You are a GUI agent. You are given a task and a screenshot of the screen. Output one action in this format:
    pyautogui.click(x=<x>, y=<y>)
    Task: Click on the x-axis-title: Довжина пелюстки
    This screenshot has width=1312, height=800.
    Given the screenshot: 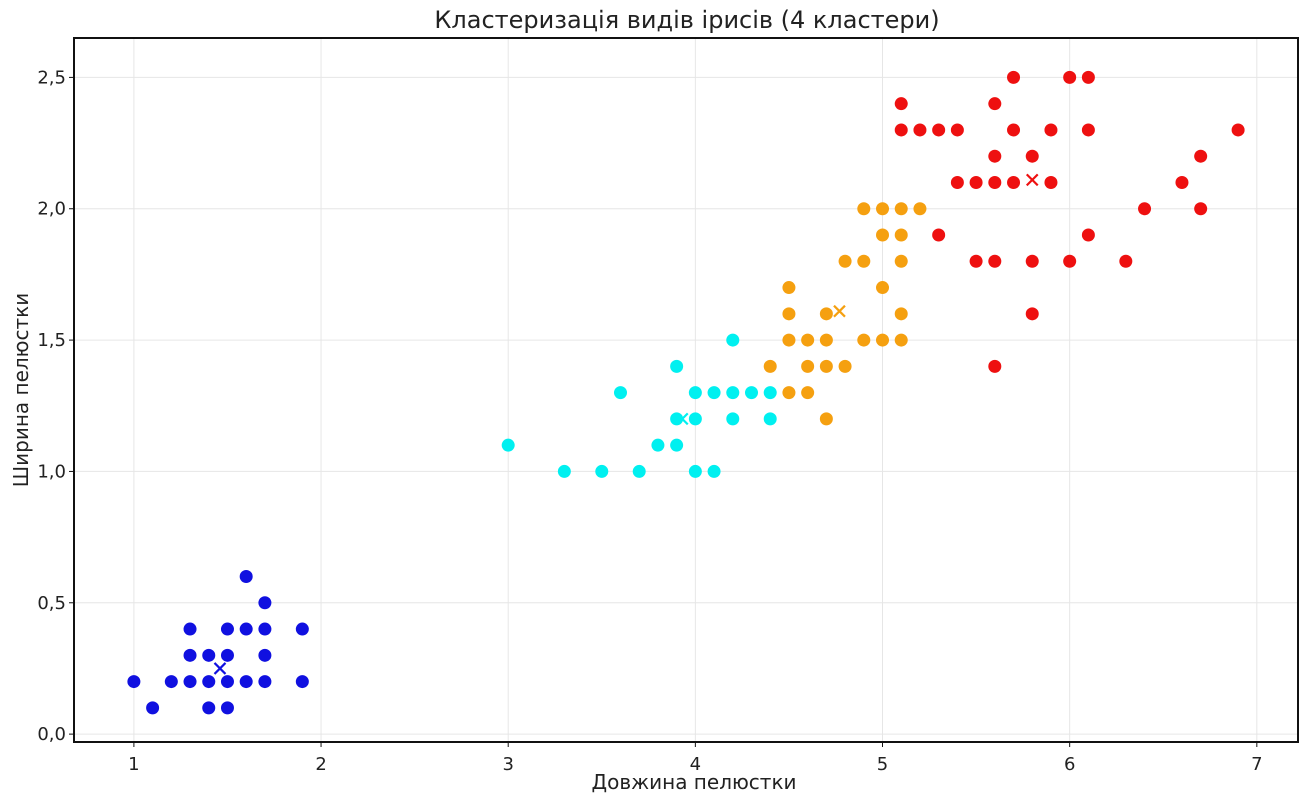 What is the action you would take?
    pyautogui.click(x=693, y=782)
    